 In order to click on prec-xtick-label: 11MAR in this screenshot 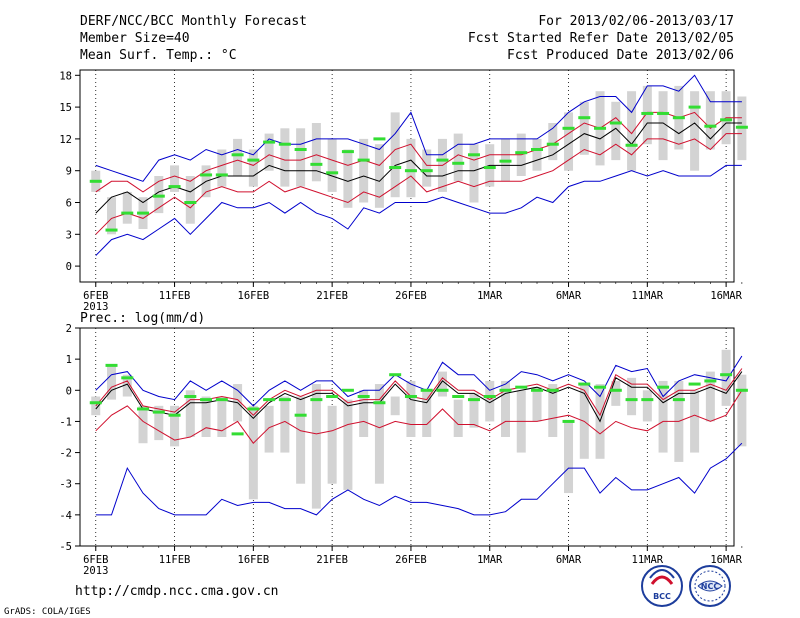, I will do `click(648, 560)`.